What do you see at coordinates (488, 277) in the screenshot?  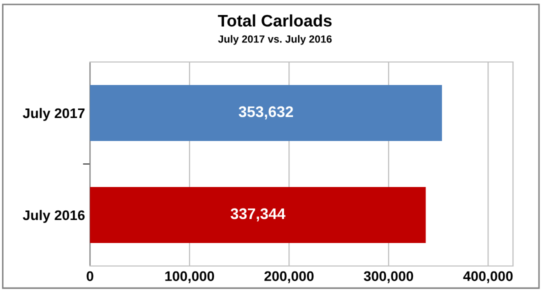 I see `x-tick-label: 400,000` at bounding box center [488, 277].